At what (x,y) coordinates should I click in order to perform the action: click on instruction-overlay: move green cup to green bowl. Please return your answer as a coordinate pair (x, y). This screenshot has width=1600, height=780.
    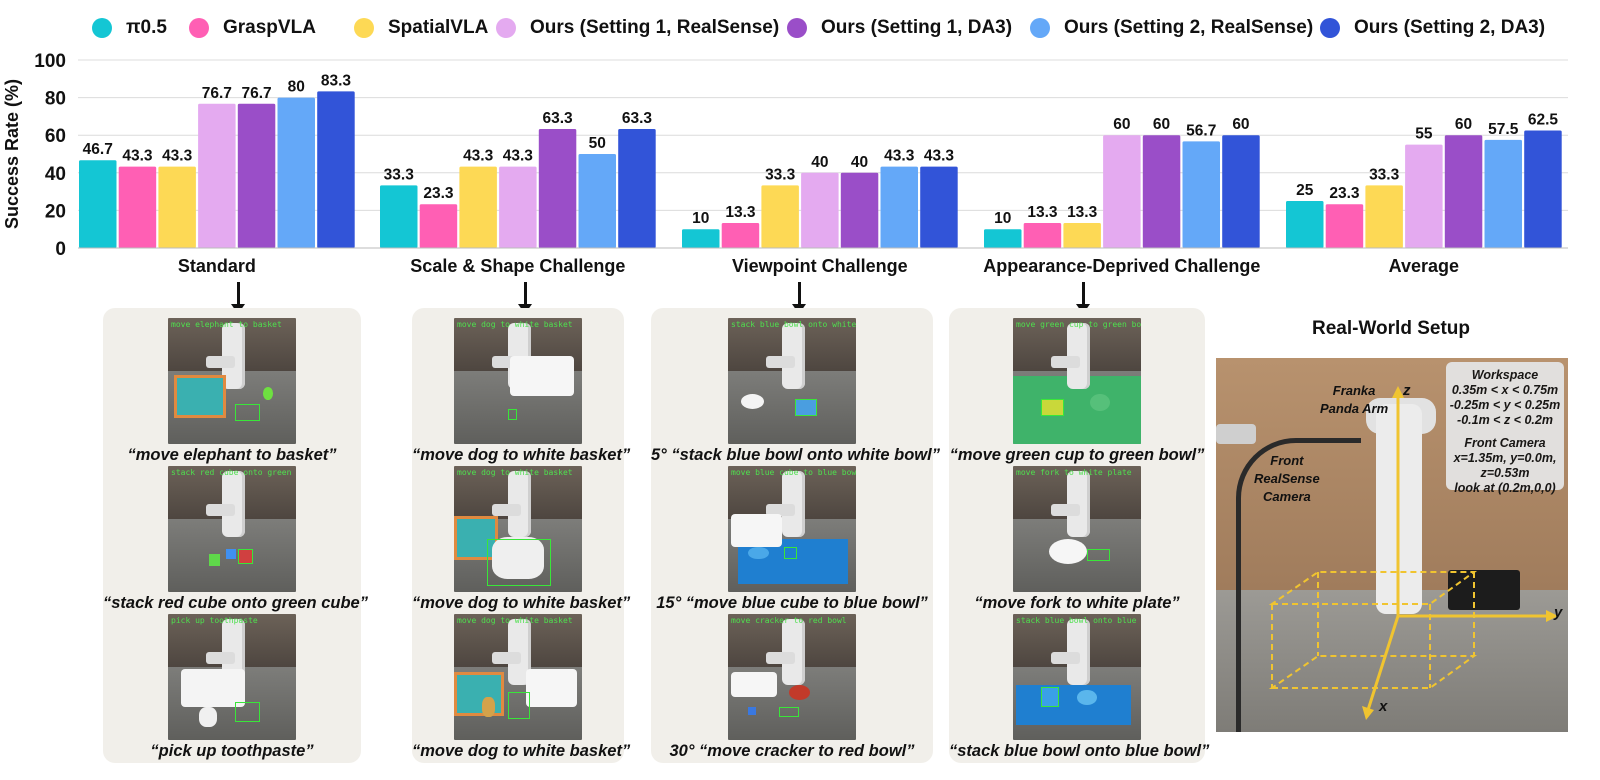
    Looking at the image, I should click on (1078, 324).